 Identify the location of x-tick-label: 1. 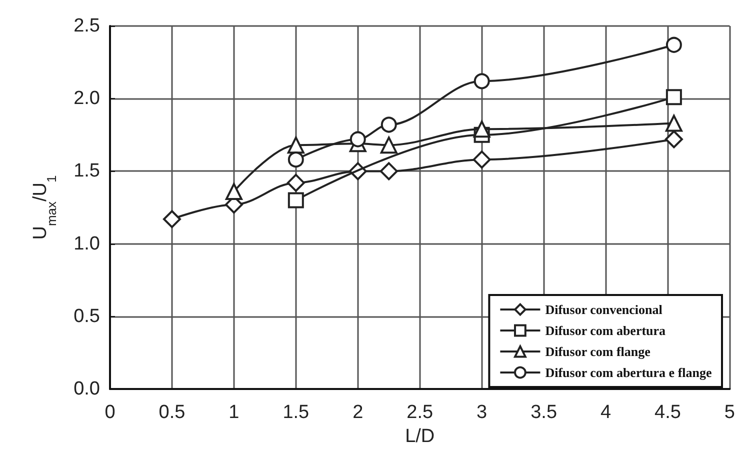
(234, 412).